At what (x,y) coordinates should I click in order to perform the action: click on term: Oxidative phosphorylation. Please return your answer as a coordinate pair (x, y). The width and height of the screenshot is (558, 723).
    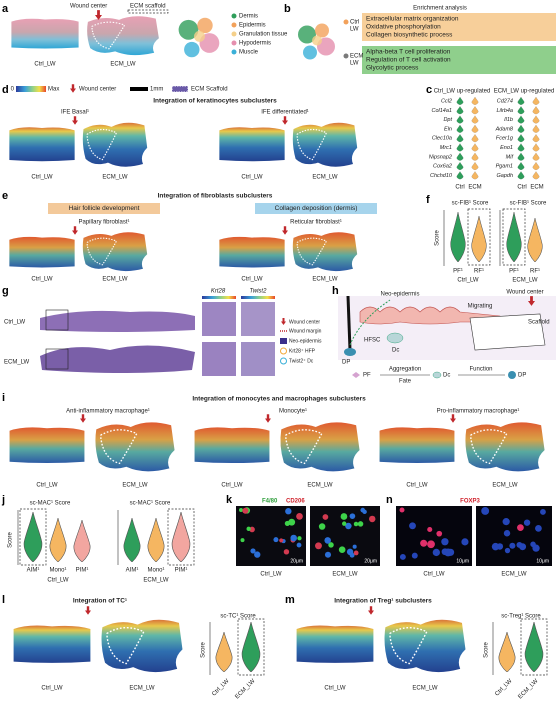
    Looking at the image, I should click on (403, 27).